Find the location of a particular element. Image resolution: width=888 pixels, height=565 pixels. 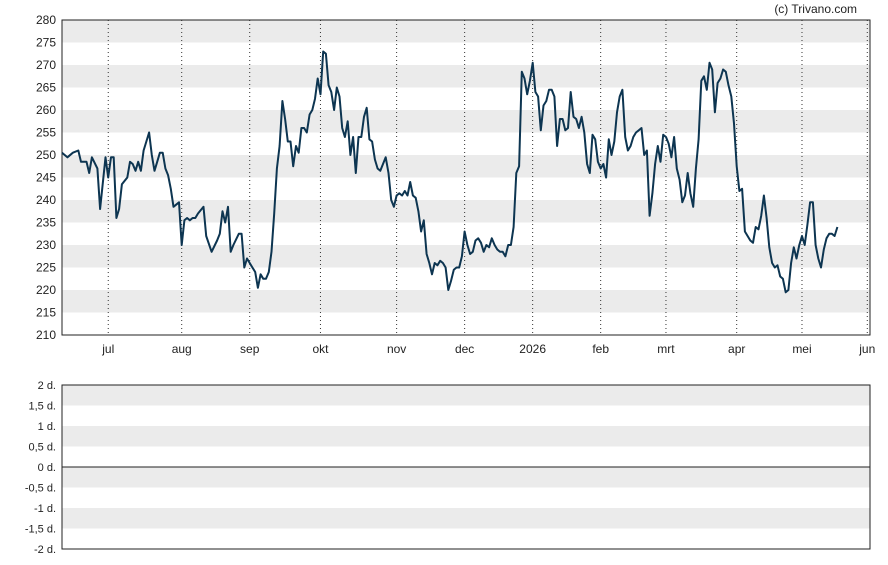

y-tick-label: -0,5 d. is located at coordinates (40, 489).